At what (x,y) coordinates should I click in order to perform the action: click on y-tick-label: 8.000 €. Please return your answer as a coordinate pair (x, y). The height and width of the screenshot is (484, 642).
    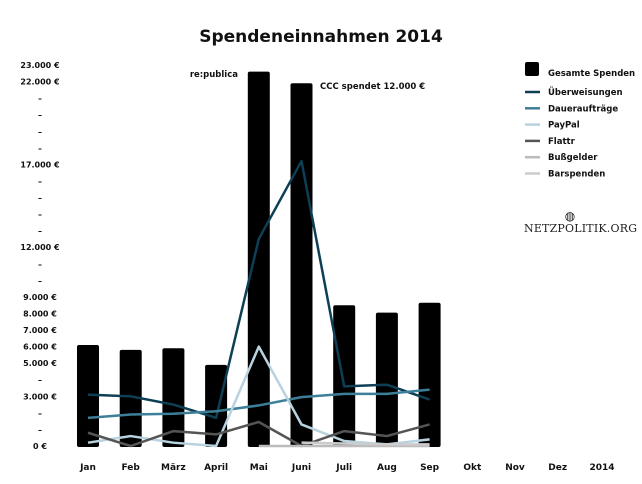
    Looking at the image, I should click on (40, 313).